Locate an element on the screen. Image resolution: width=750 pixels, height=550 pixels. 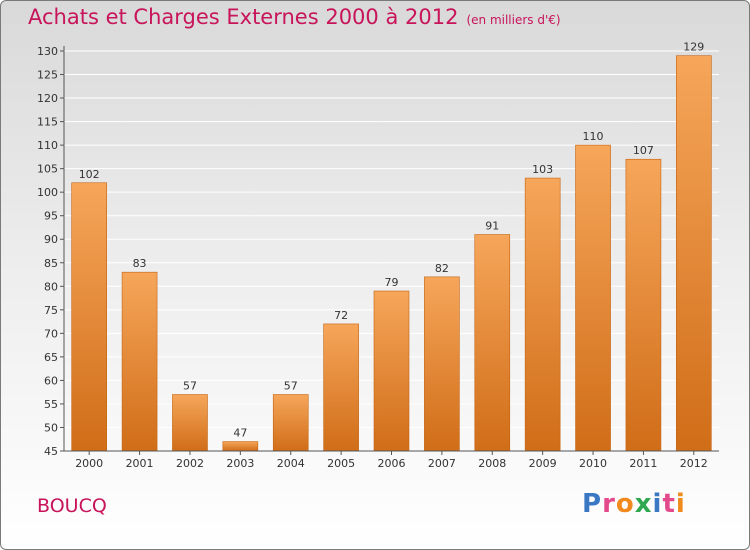
y-tick-label: 100 is located at coordinates (47, 192).